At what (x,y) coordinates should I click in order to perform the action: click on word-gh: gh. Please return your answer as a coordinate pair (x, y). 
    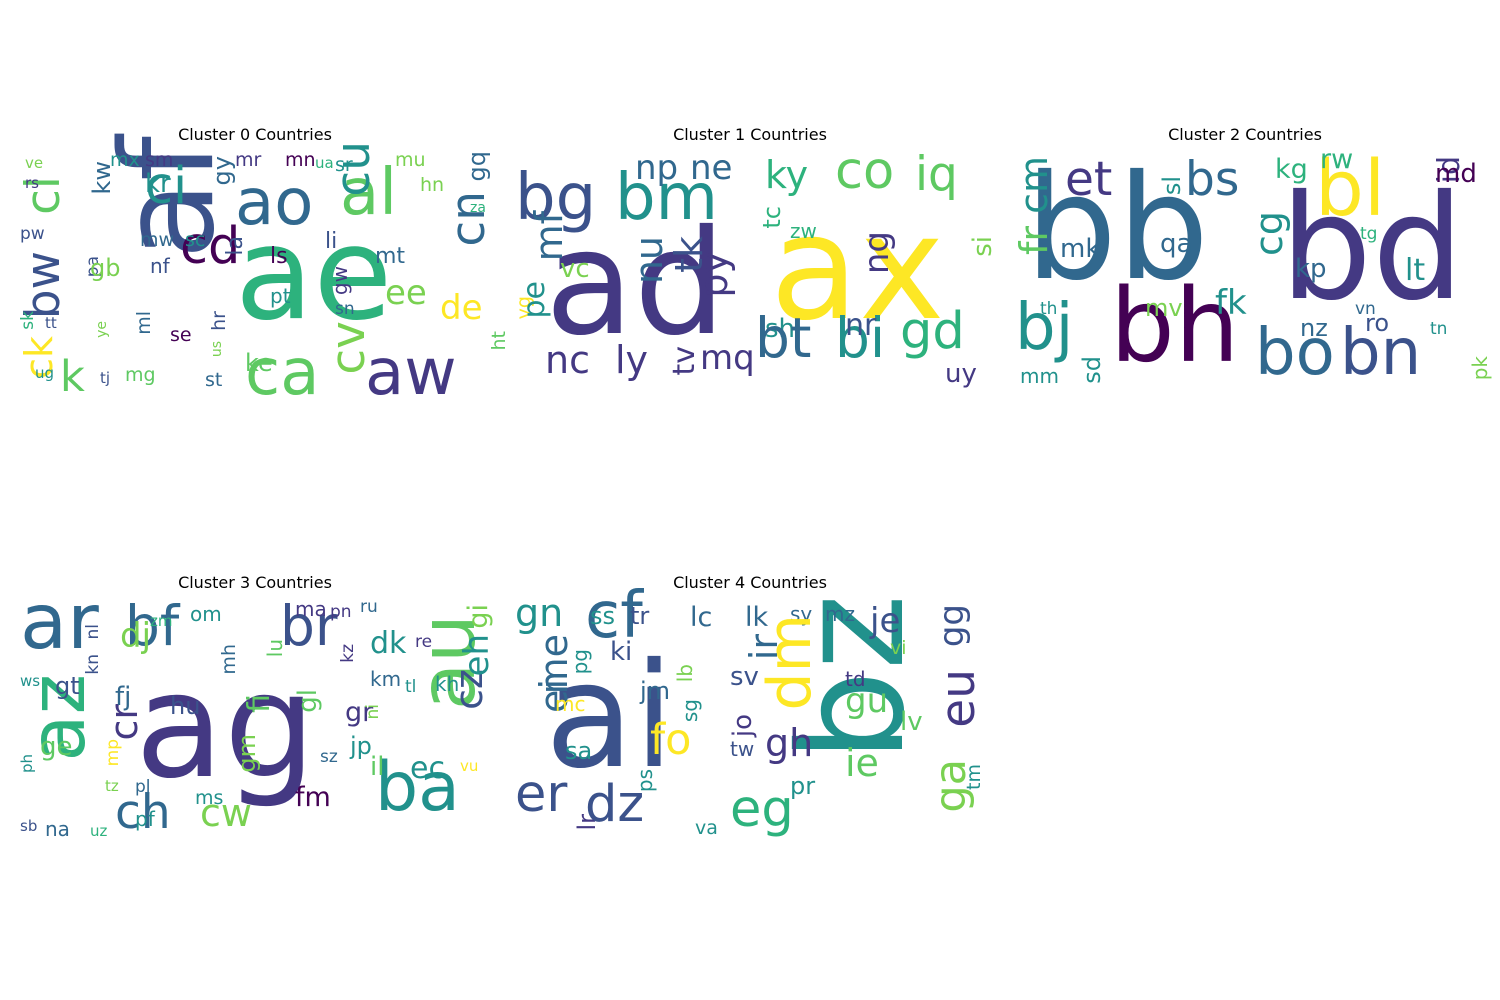
    Looking at the image, I should click on (789, 743).